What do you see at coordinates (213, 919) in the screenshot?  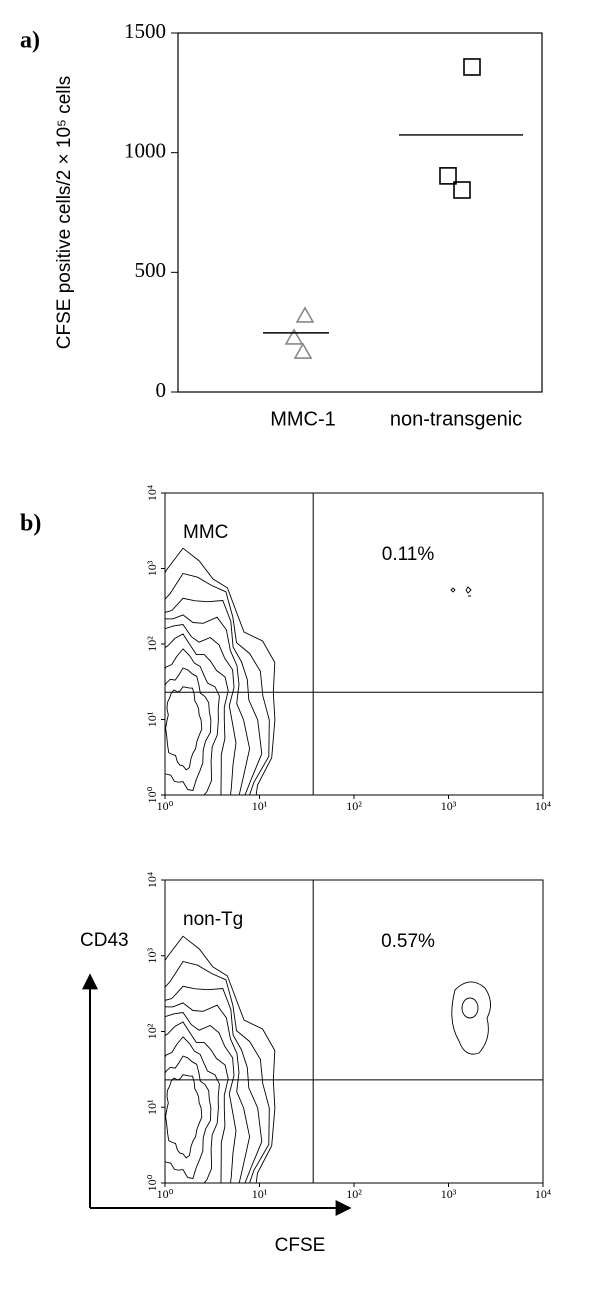 I see `plot-title: non-Tg` at bounding box center [213, 919].